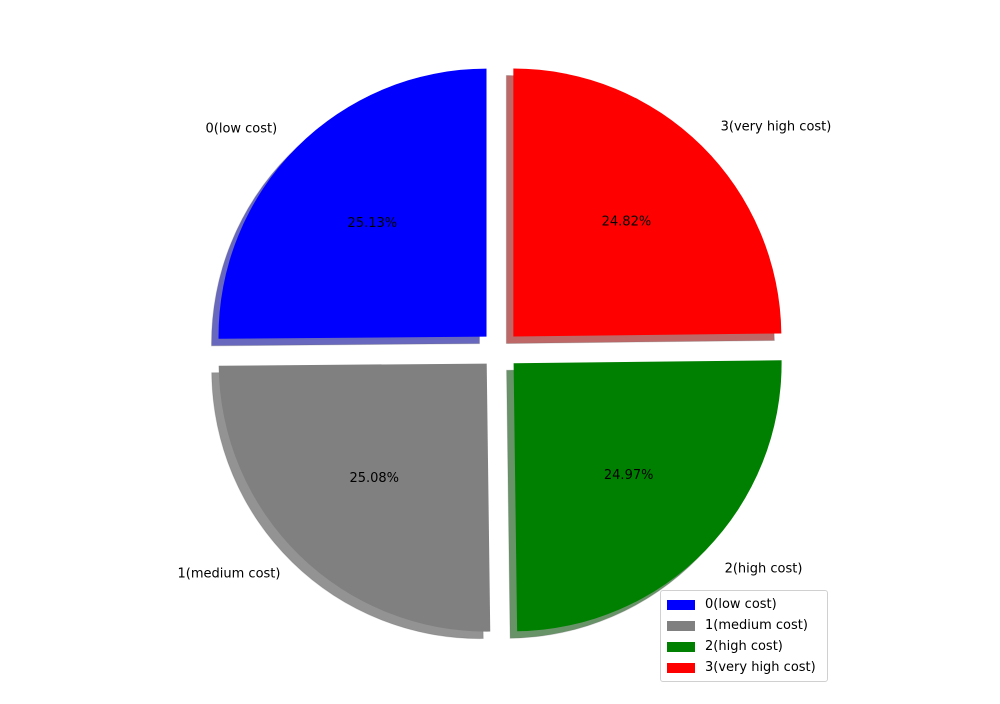 Image resolution: width=1000 pixels, height=704 pixels. I want to click on percent-label-high-cost: 24.97%, so click(629, 475).